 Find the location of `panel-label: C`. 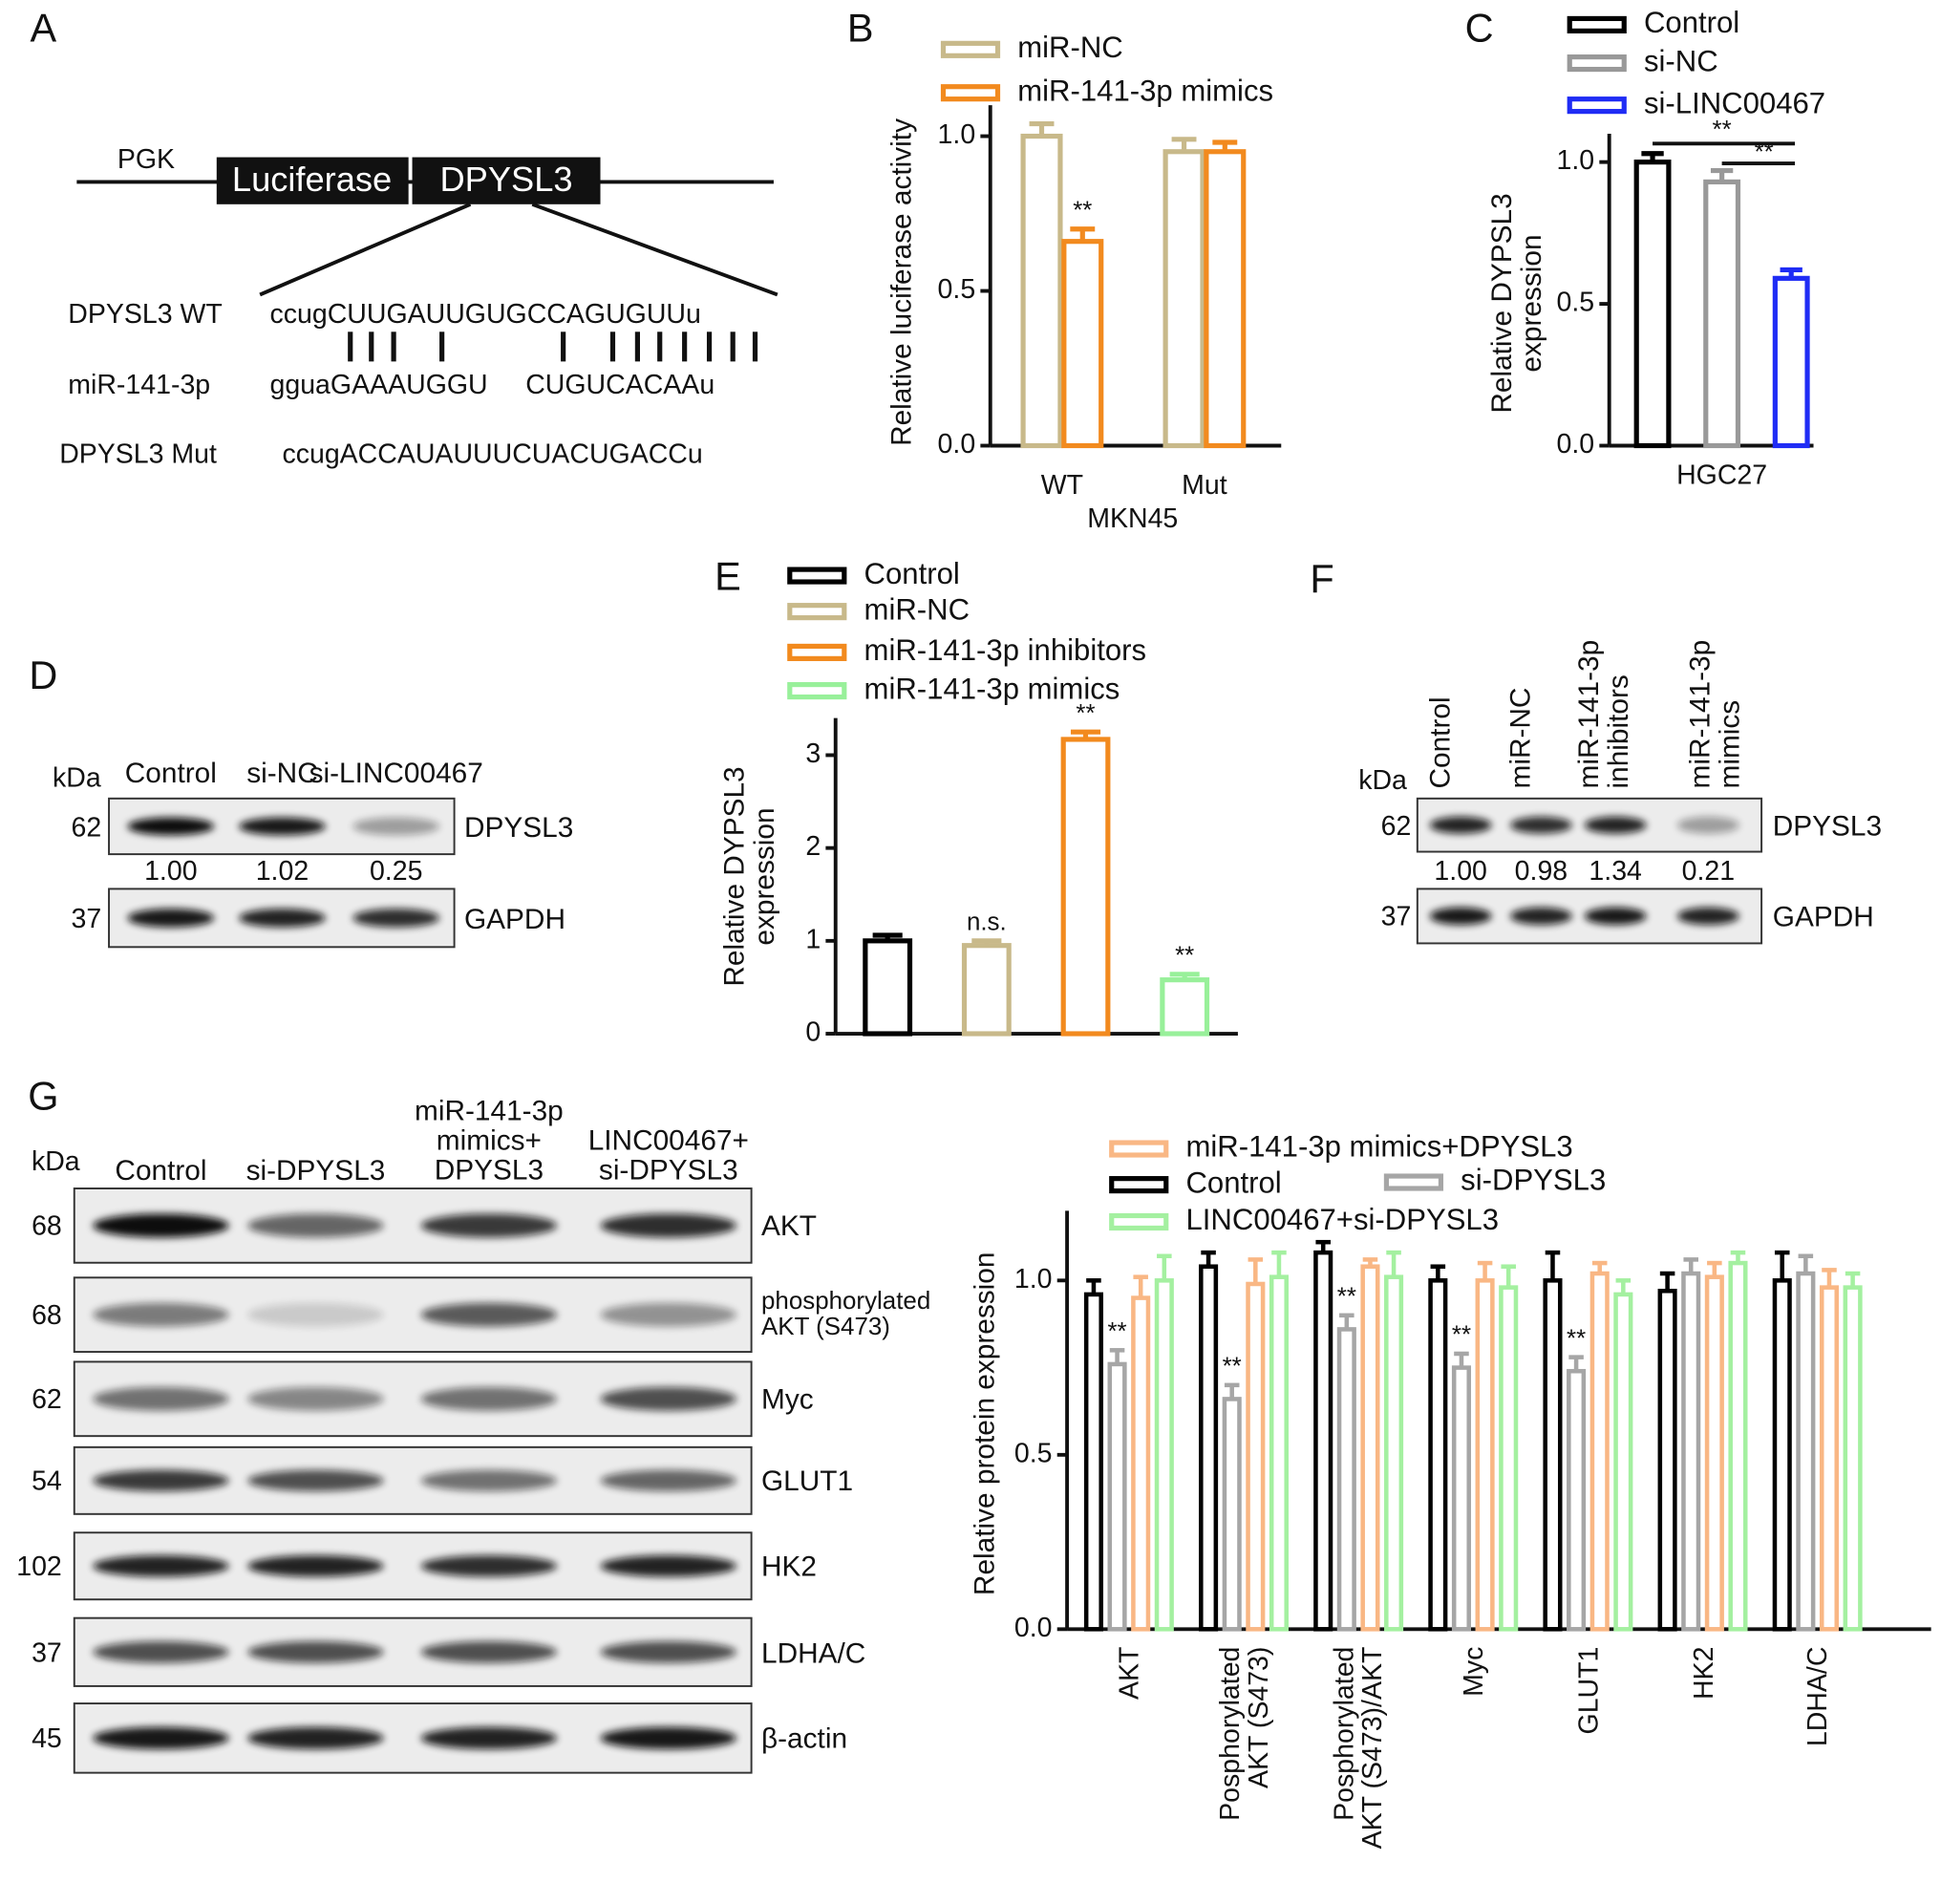

panel-label: C is located at coordinates (1479, 28).